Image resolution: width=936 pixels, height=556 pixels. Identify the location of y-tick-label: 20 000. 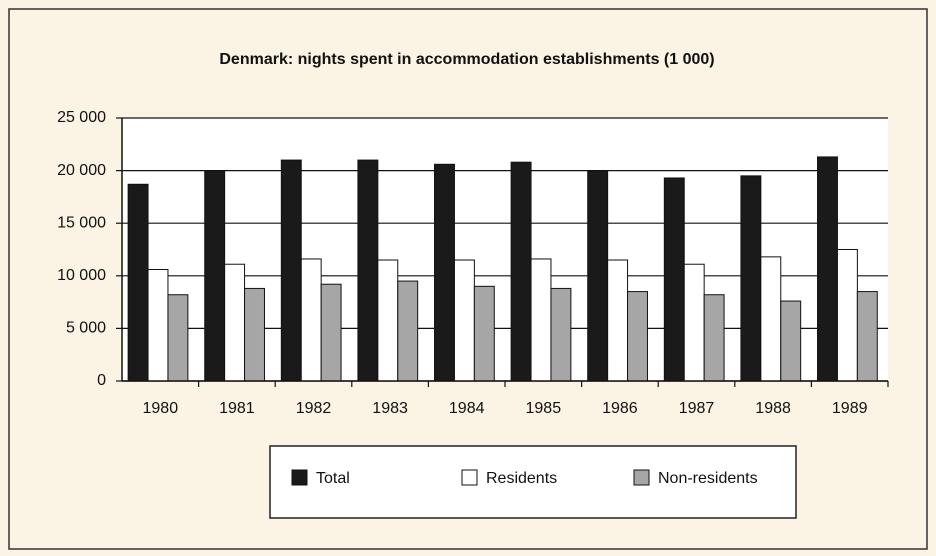
(81, 170).